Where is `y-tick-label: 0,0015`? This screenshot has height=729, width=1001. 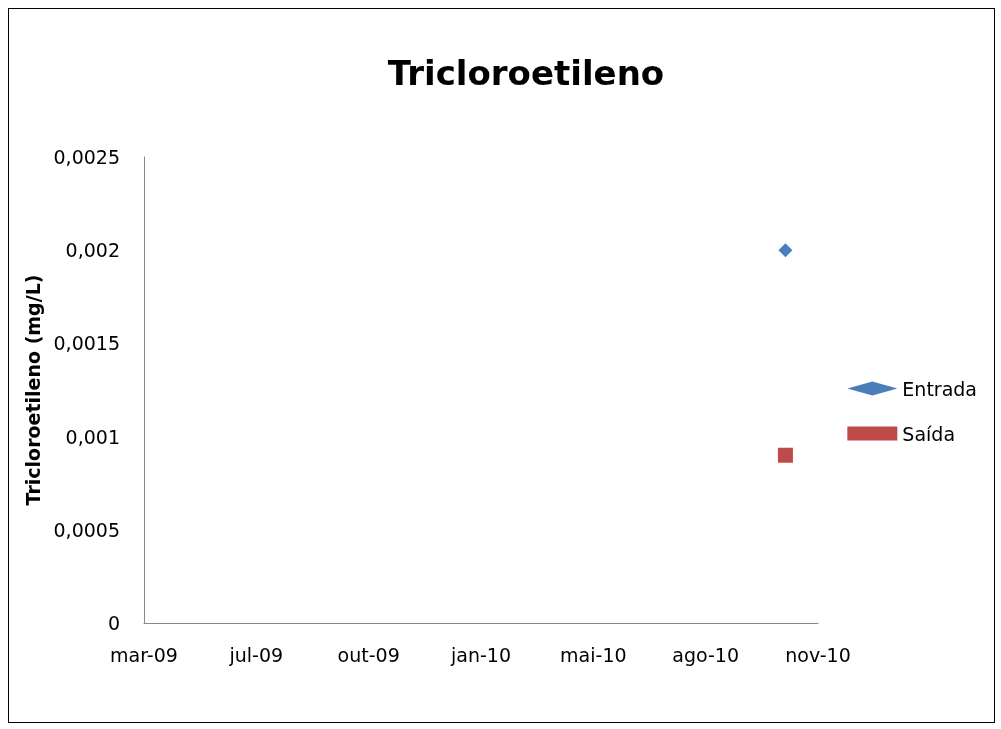
y-tick-label: 0,0015 is located at coordinates (86, 343).